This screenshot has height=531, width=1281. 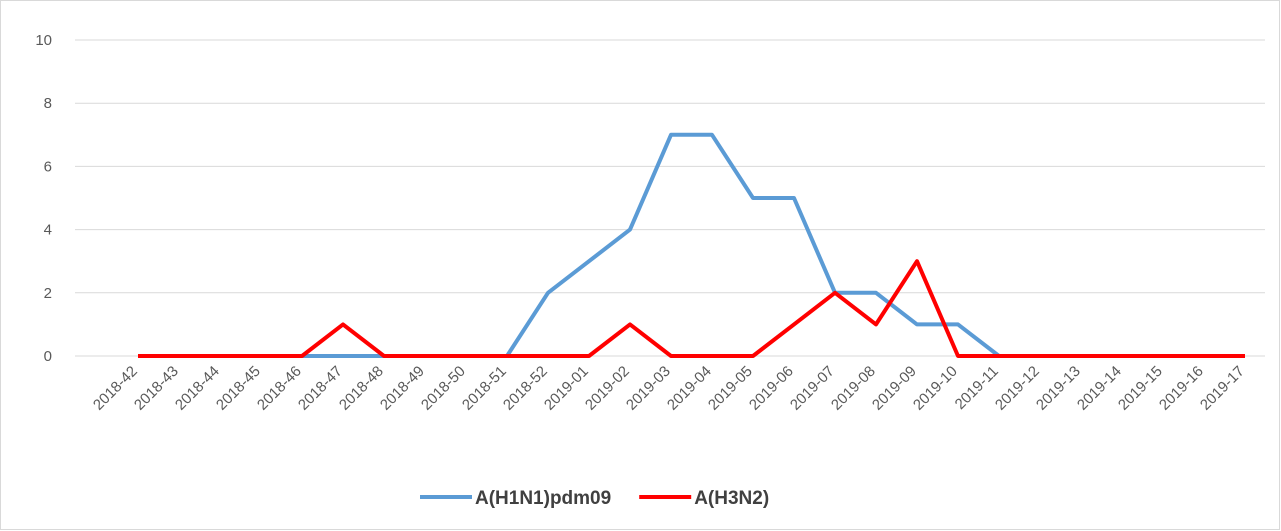 I want to click on y-tick-label: 0, so click(x=48, y=356).